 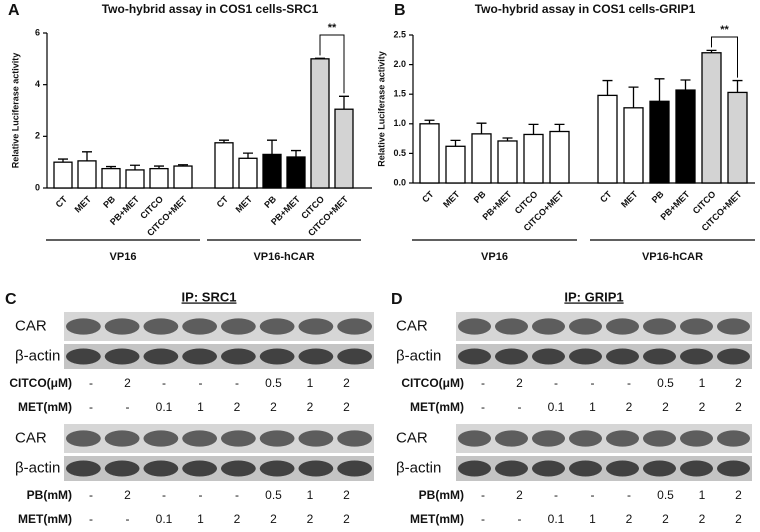 What do you see at coordinates (381, 109) in the screenshot?
I see `y-axis-label: Relative Luciferase activity` at bounding box center [381, 109].